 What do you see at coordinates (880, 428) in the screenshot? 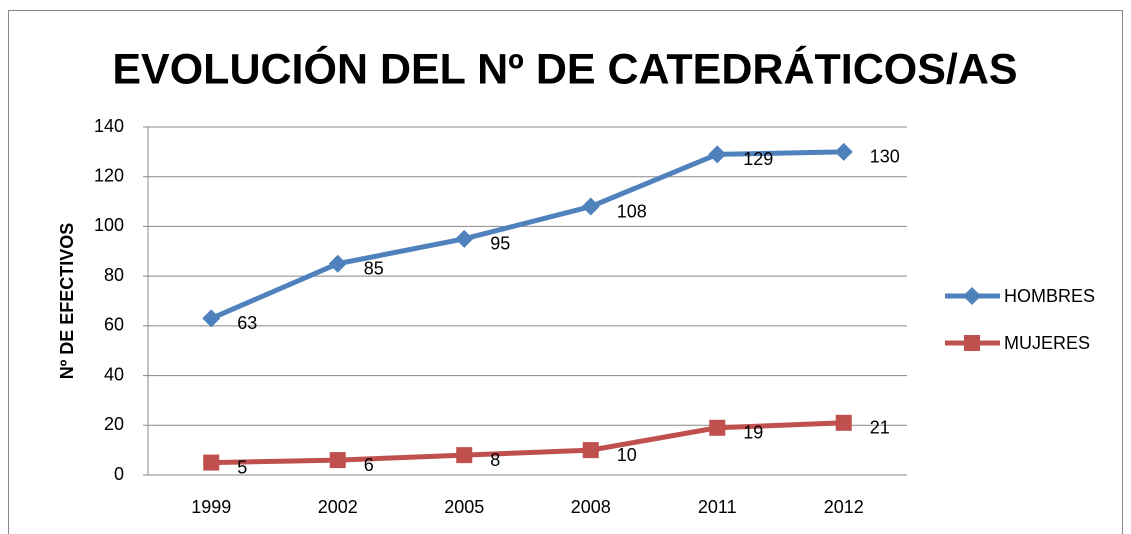
I see `data-label: 21` at bounding box center [880, 428].